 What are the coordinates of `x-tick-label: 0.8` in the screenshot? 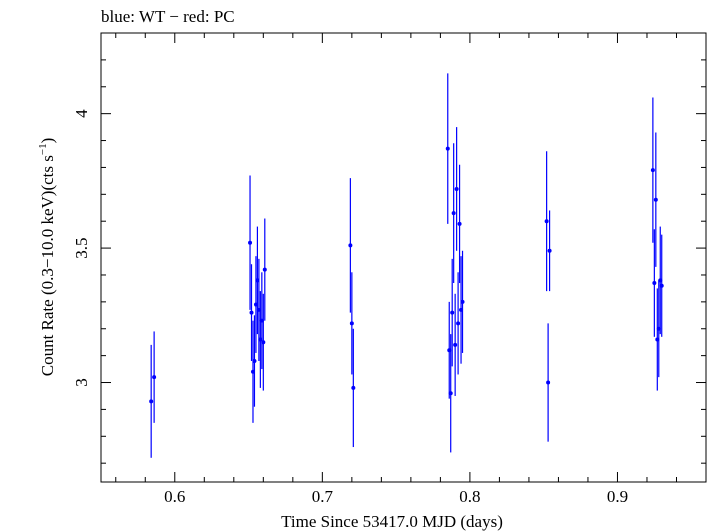 It's located at (469, 496).